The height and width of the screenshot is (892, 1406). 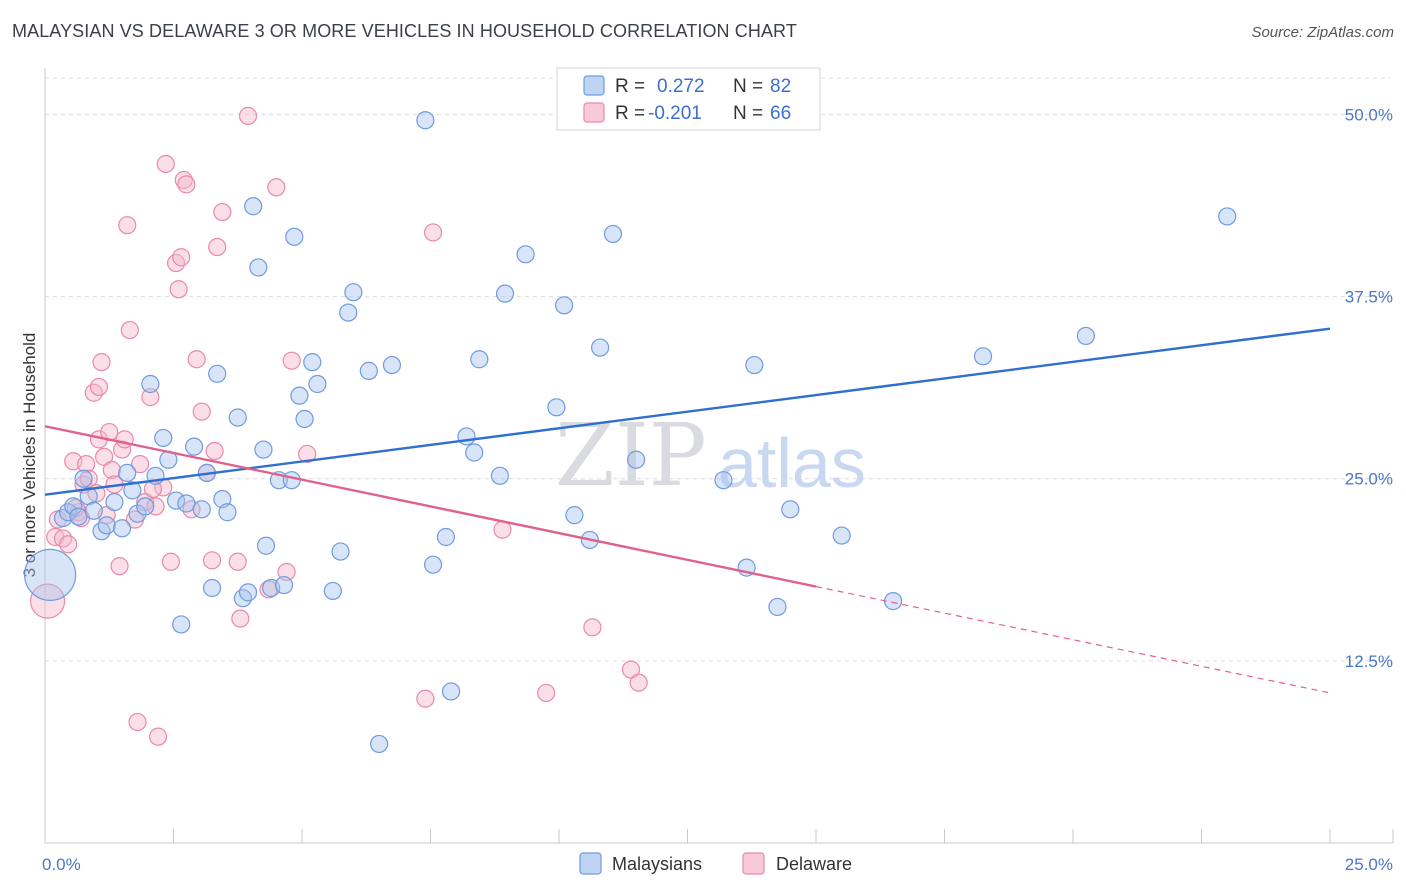 What do you see at coordinates (594, 85) in the screenshot?
I see `legend-swatch-malaysians` at bounding box center [594, 85].